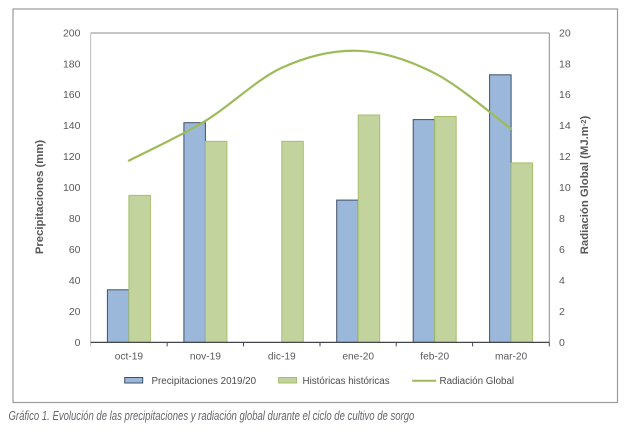 The image size is (630, 435). Describe the element at coordinates (562, 312) in the screenshot. I see `svg-text: 2` at that location.